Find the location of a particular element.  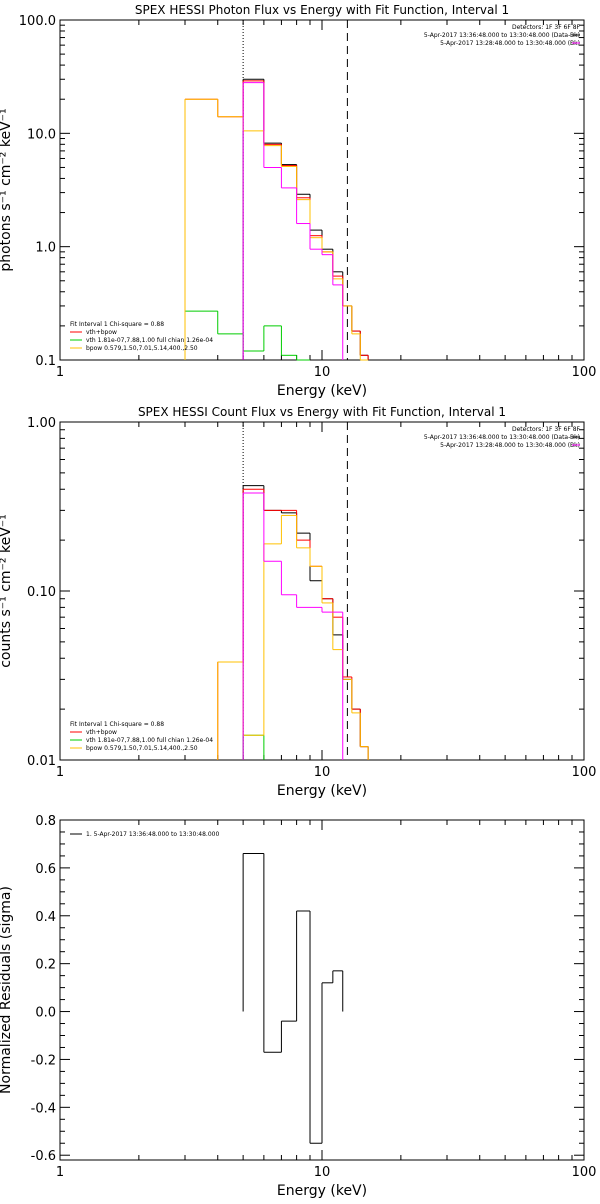

y-tick-label: -0.2 is located at coordinates (43, 1060).